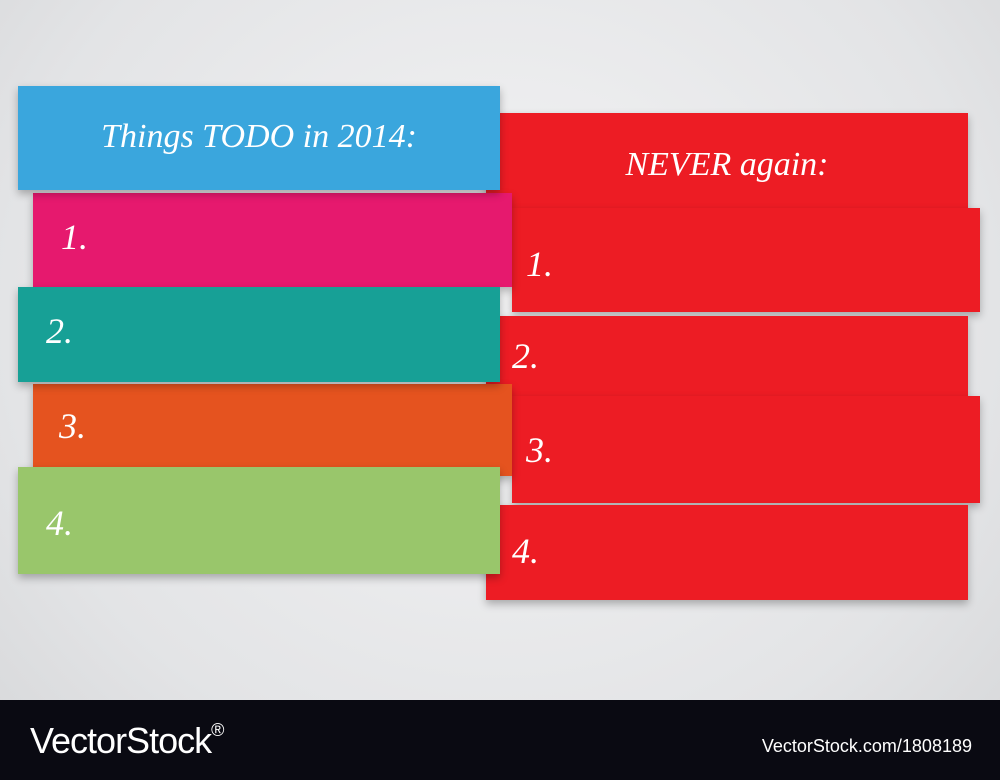  What do you see at coordinates (59, 523) in the screenshot?
I see `left-item: 4.` at bounding box center [59, 523].